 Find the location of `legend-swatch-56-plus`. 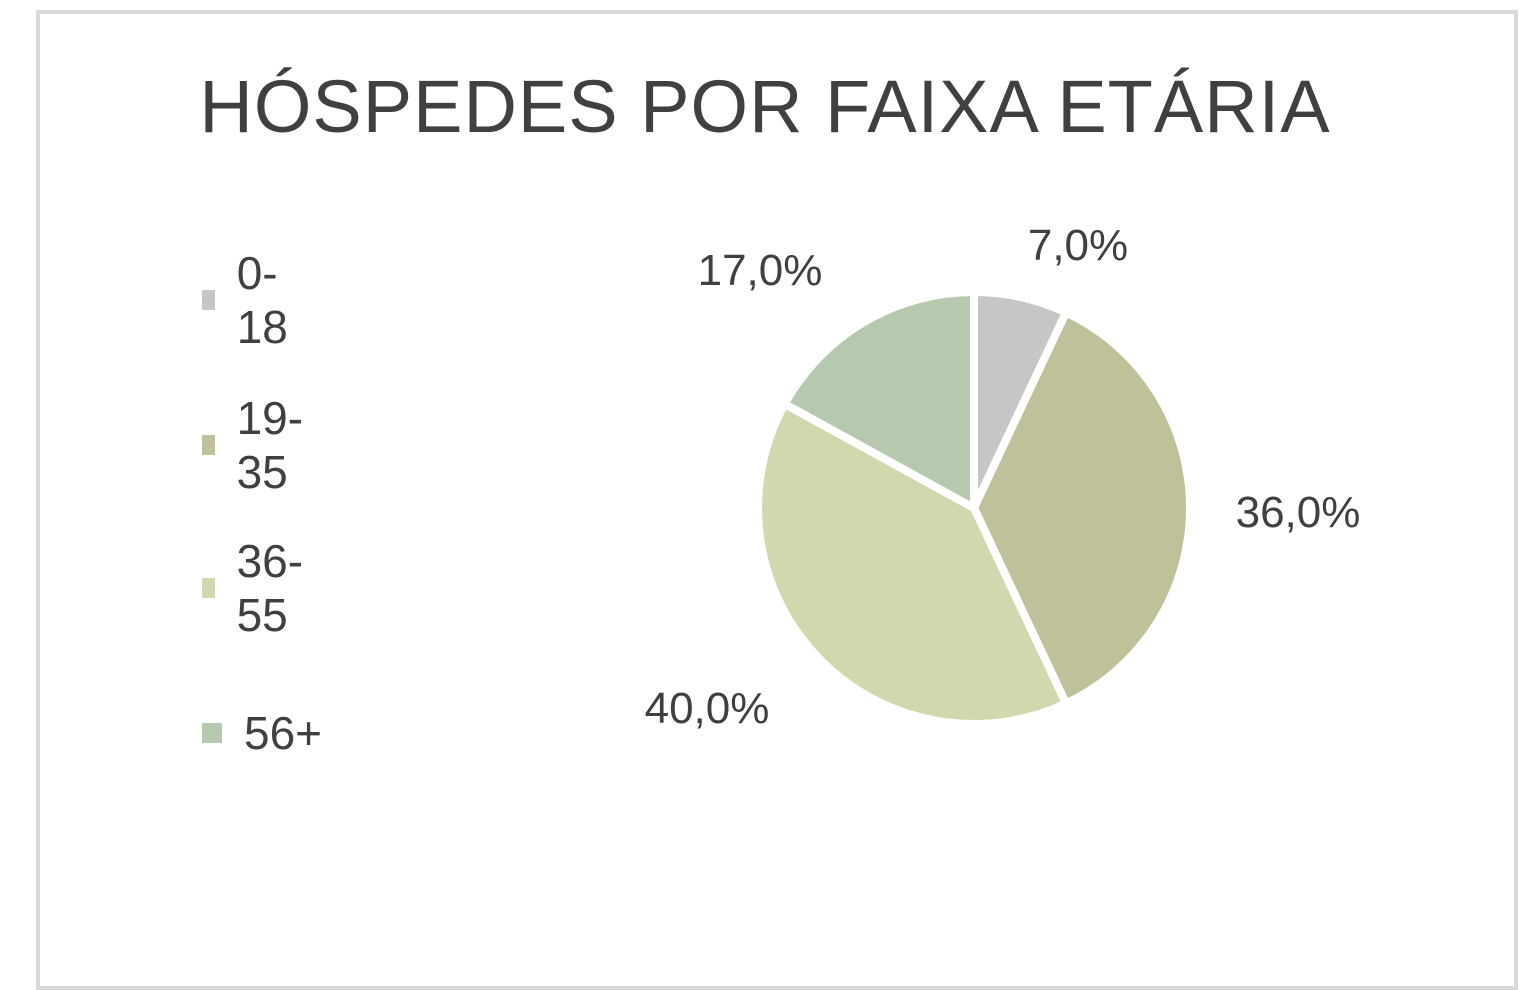

legend-swatch-56-plus is located at coordinates (212, 733).